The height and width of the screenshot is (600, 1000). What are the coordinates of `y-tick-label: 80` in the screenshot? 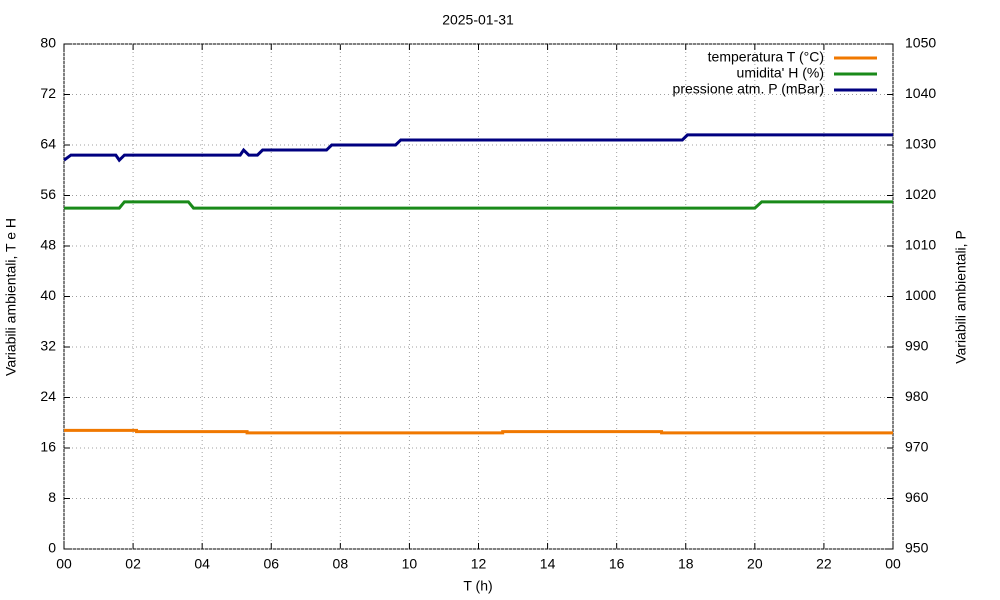 It's located at (48, 43).